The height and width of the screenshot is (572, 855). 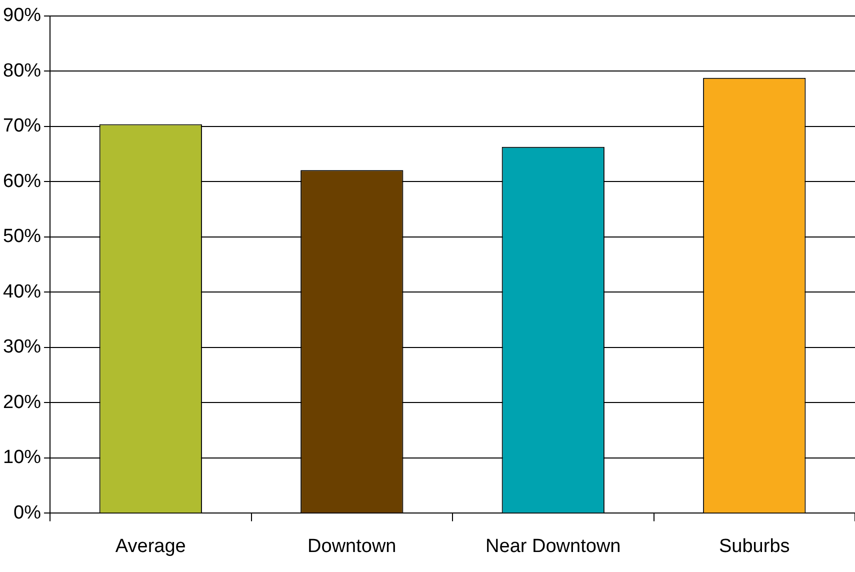 I want to click on y-tick-label: 70%, so click(x=22, y=126).